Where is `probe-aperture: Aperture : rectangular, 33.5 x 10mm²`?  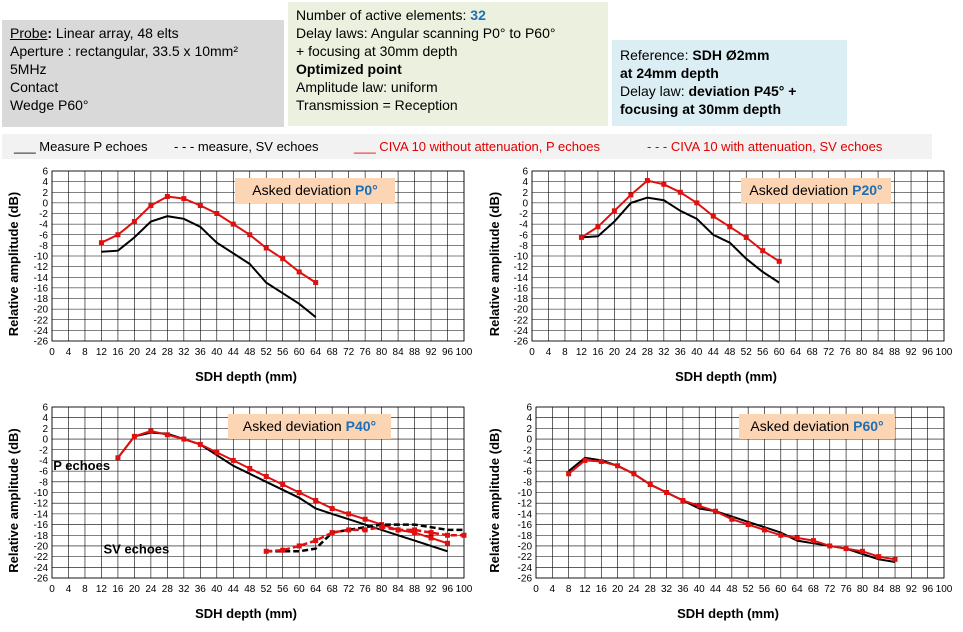 probe-aperture: Aperture : rectangular, 33.5 x 10mm² is located at coordinates (124, 51).